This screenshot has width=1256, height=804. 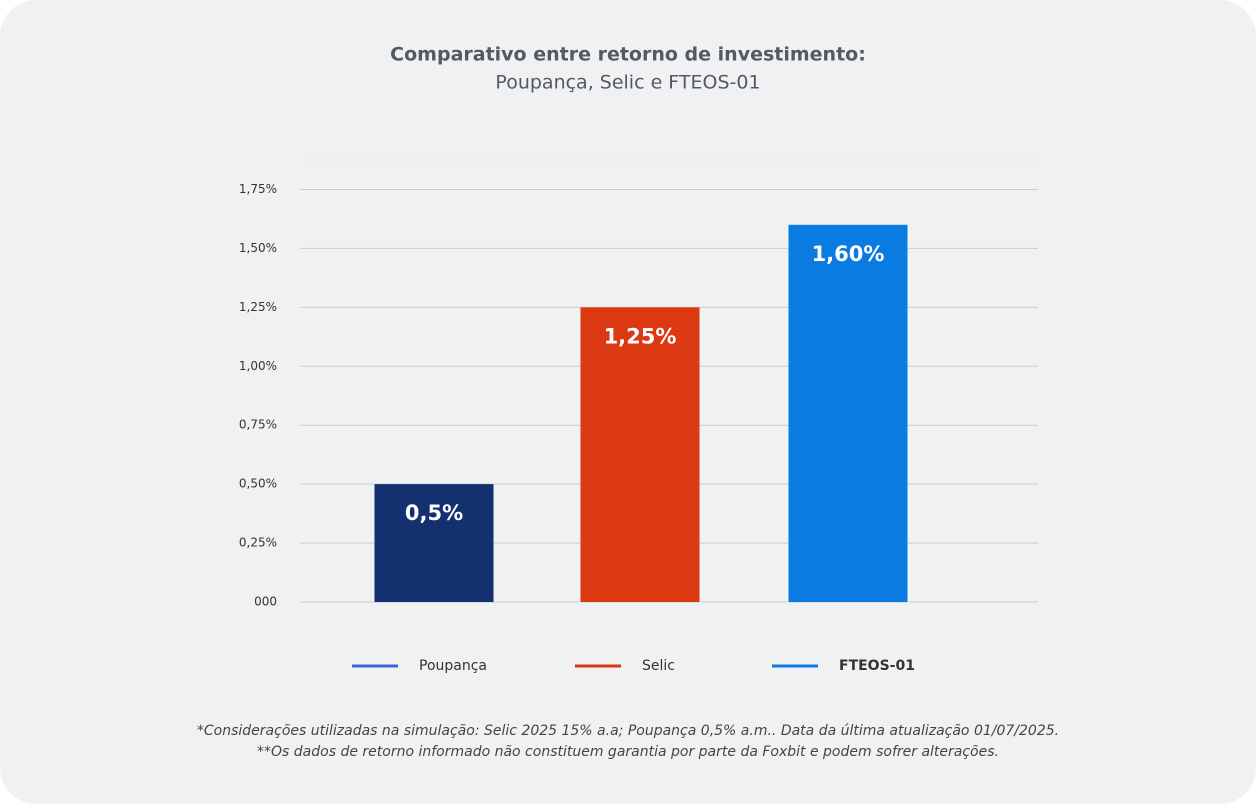 I want to click on value-label: 0,5%, so click(x=434, y=513).